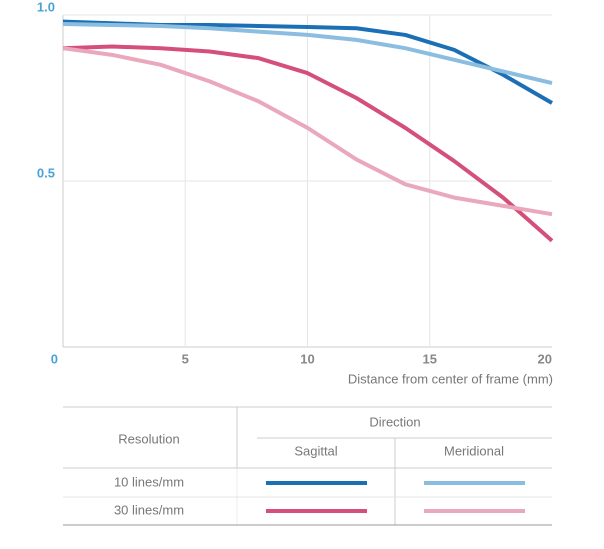 Image resolution: width=604 pixels, height=549 pixels. I want to click on row-header: 30 lines/mm, so click(149, 509).